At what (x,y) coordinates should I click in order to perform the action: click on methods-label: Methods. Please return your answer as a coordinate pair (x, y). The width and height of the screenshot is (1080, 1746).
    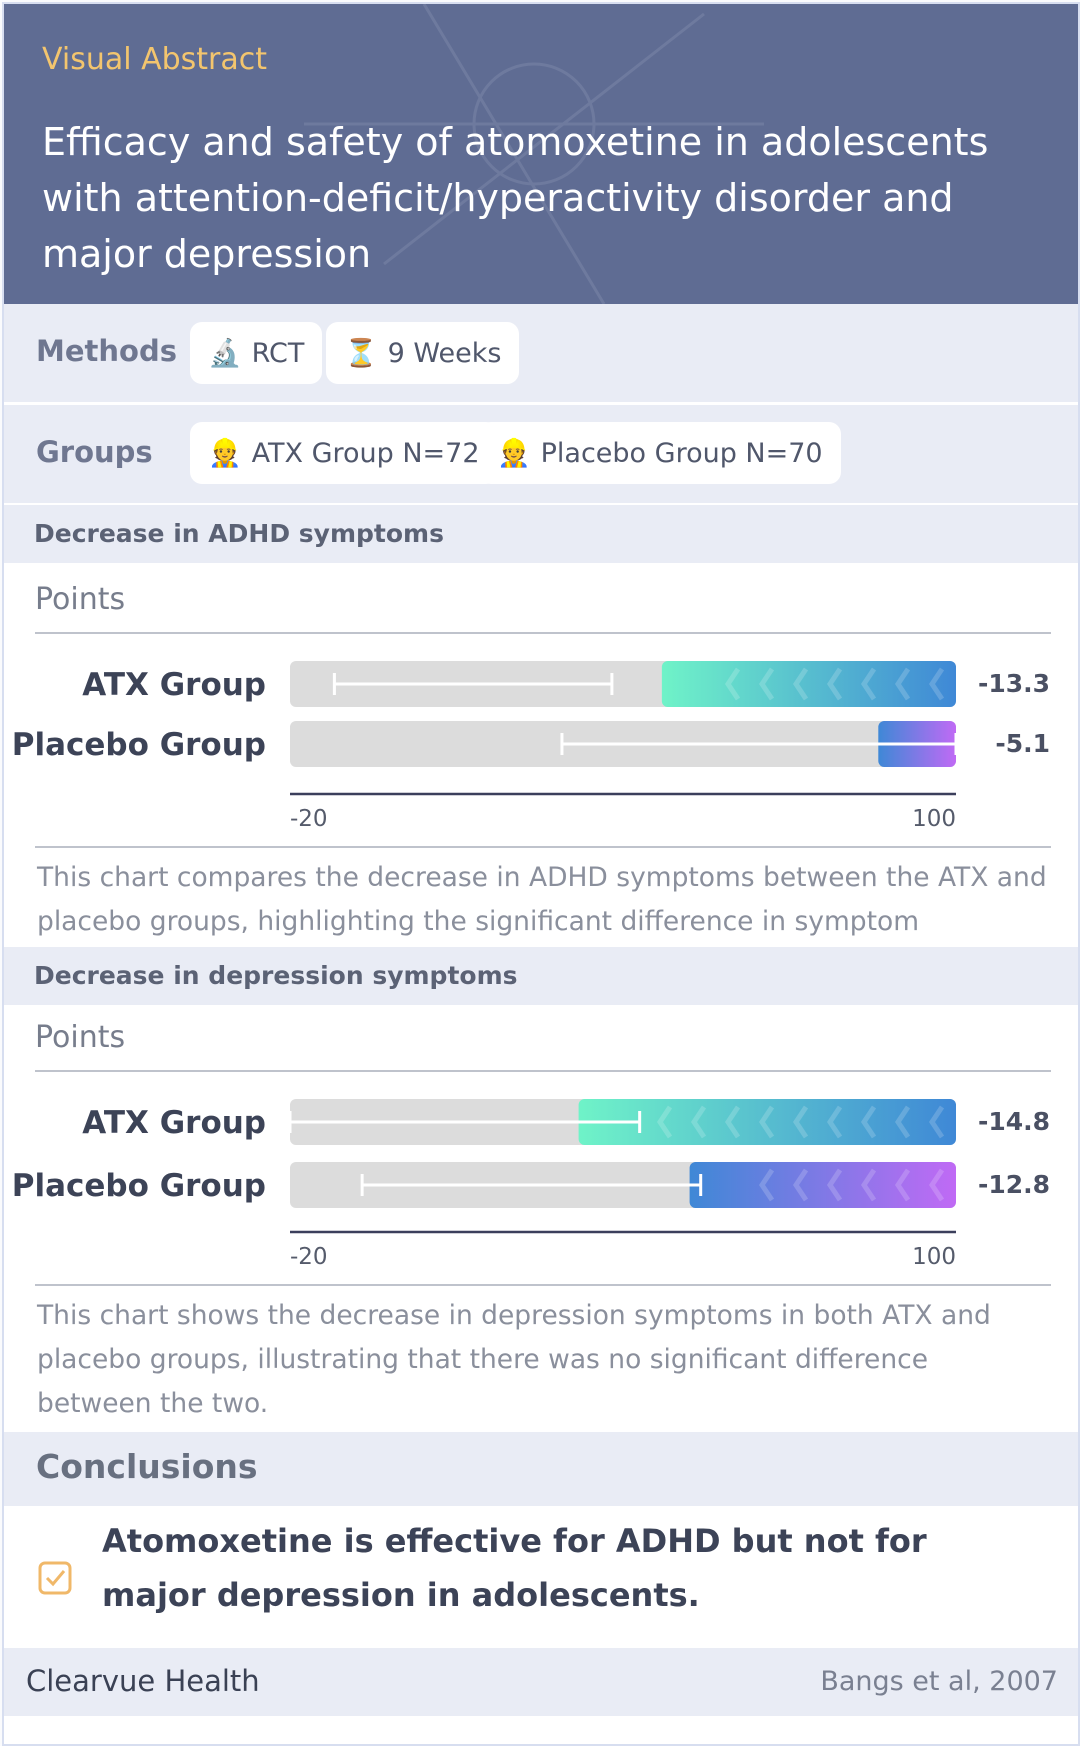
    Looking at the image, I should click on (106, 351).